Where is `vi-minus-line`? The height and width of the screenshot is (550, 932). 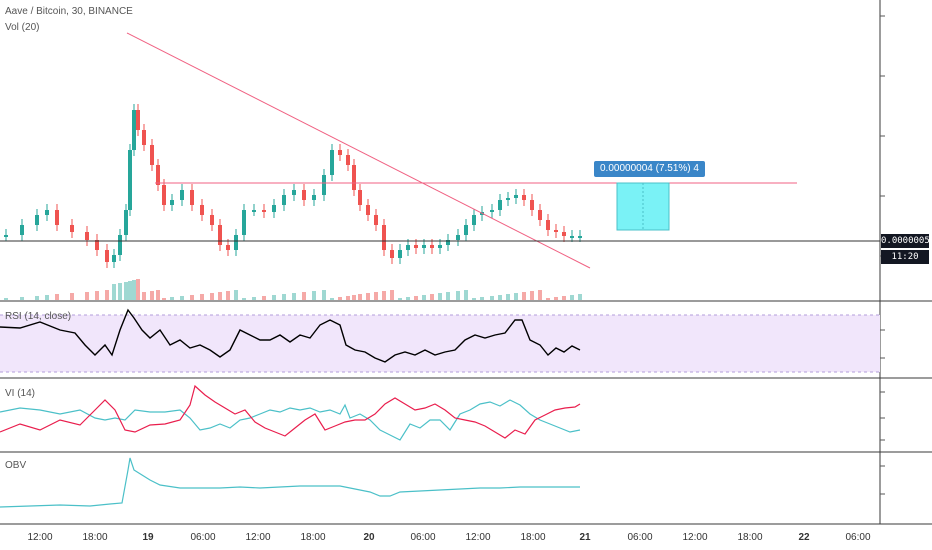 vi-minus-line is located at coordinates (290, 411).